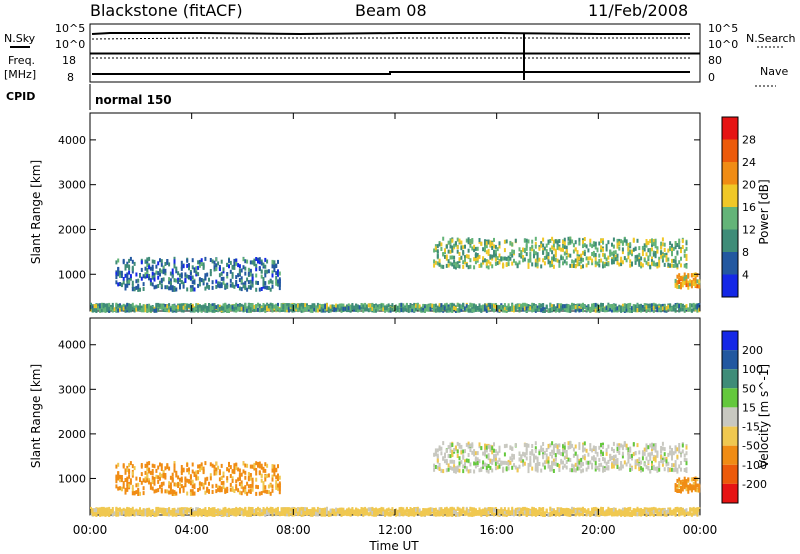 The image size is (800, 554). Describe the element at coordinates (70, 28) in the screenshot. I see `noise-left-tick-top: 10^5` at that location.